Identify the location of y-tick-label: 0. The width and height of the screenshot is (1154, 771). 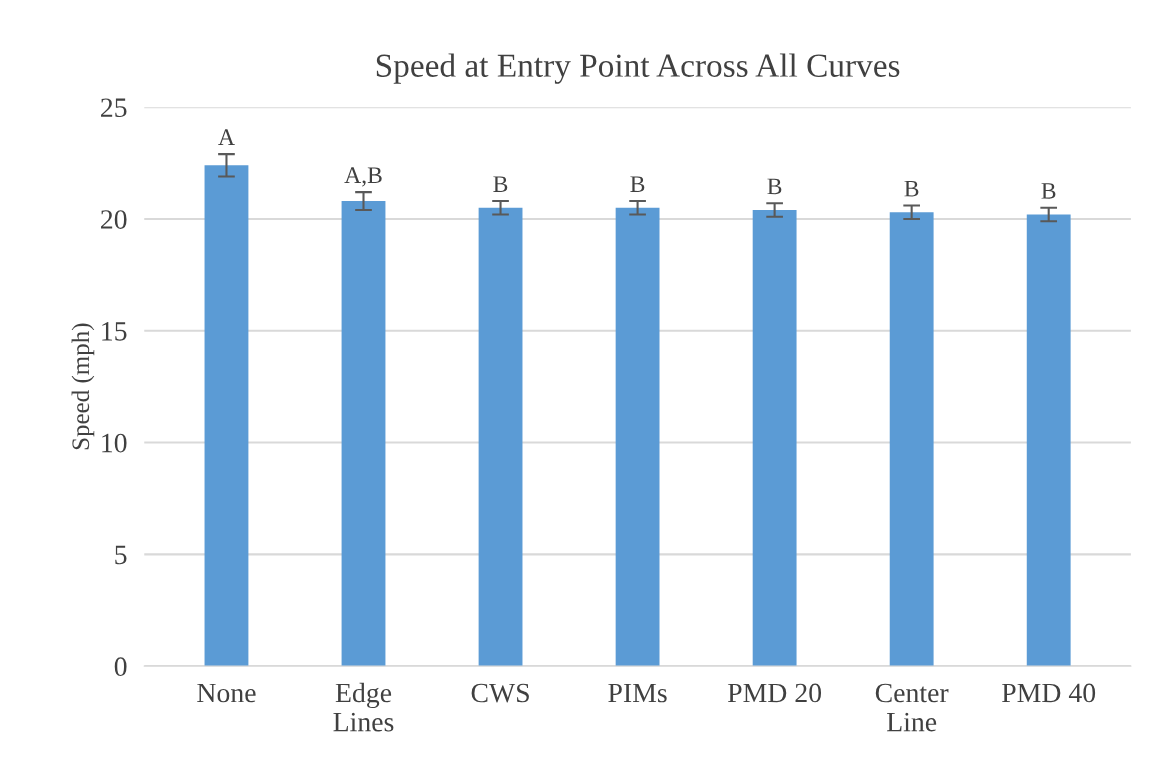
(120, 667).